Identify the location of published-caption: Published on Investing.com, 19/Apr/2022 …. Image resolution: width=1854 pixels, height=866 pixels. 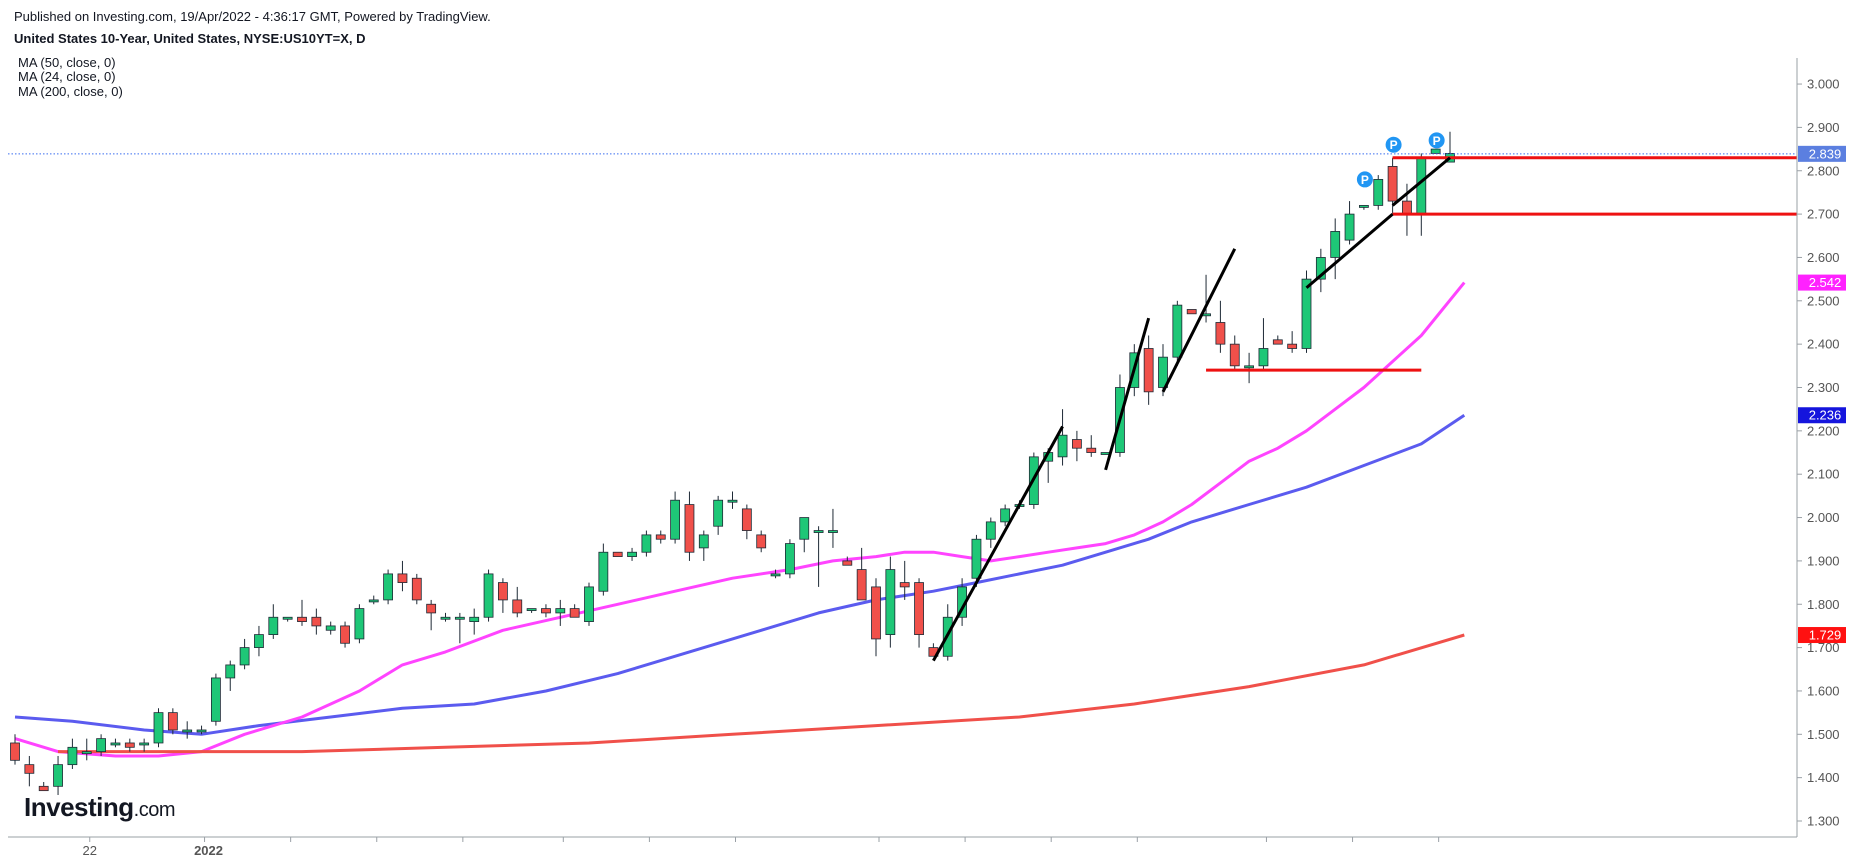
(252, 16).